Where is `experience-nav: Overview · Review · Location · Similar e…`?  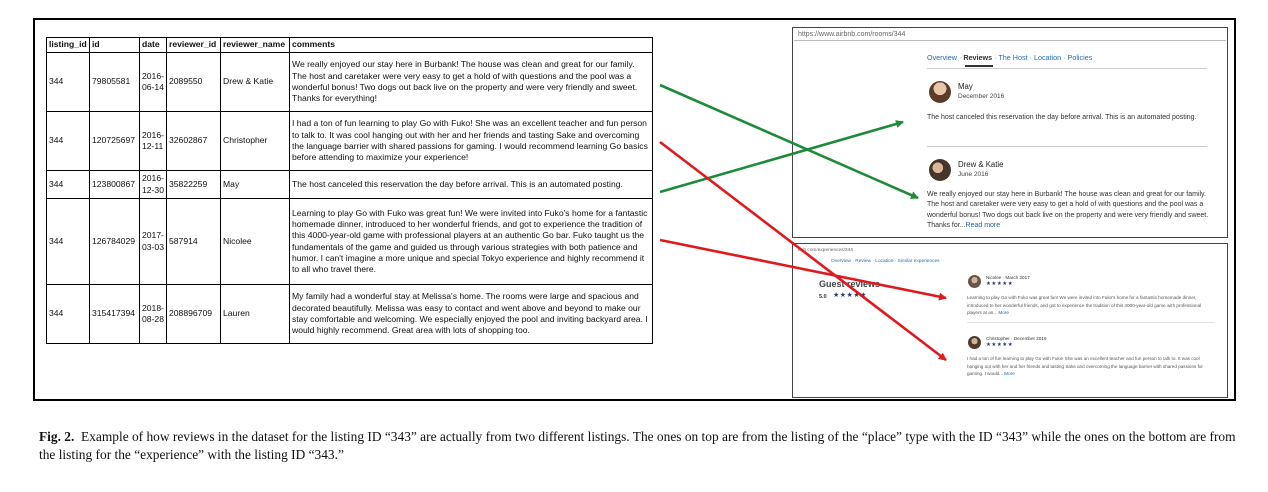 experience-nav: Overview · Review · Location · Similar e… is located at coordinates (885, 261).